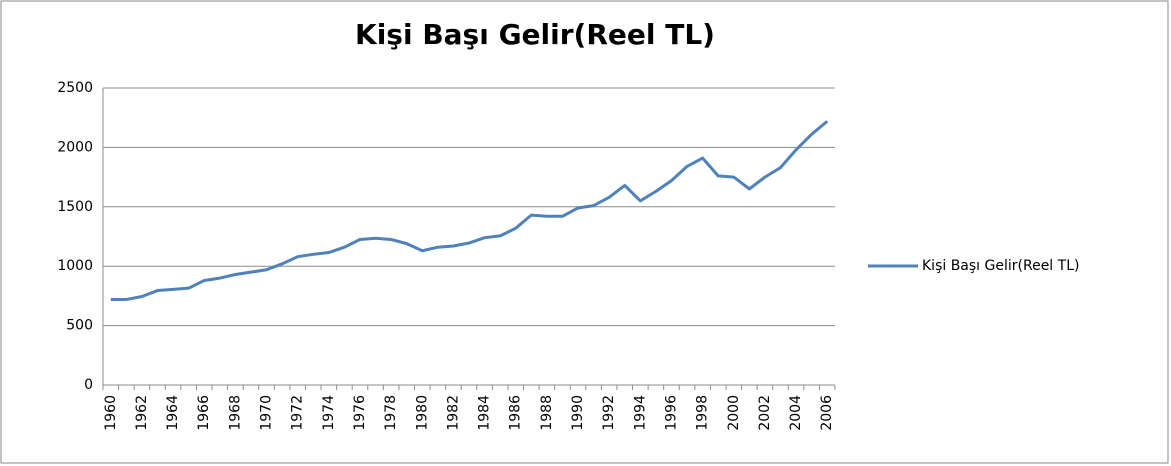  I want to click on x-tick-label: 1974, so click(329, 413).